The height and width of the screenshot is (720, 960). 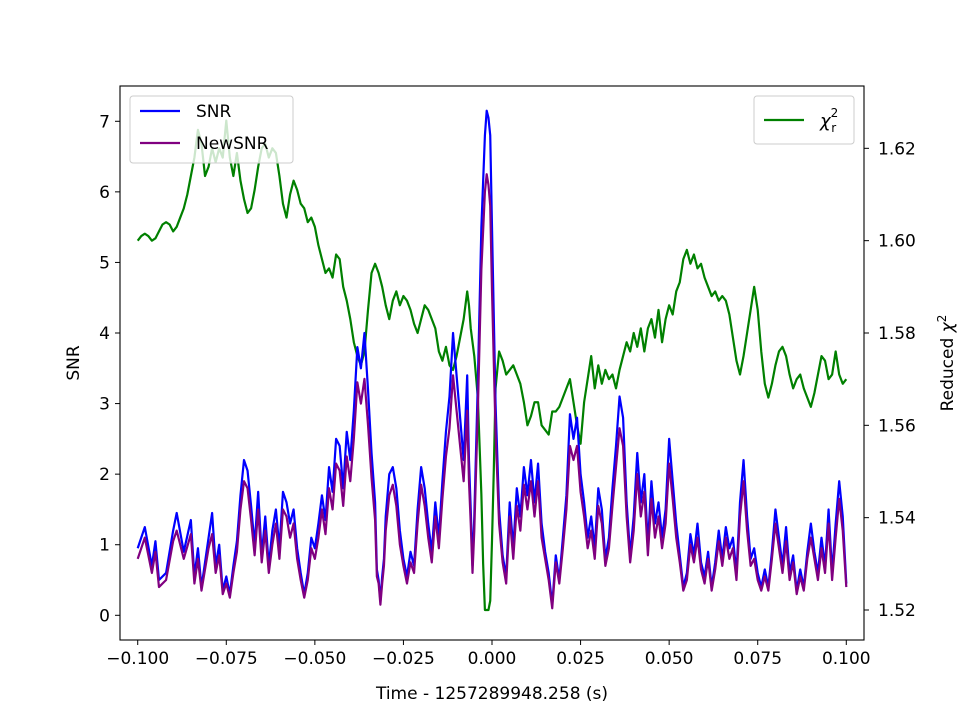 I want to click on y-axis-right-label-symbol: χ, so click(x=948, y=327).